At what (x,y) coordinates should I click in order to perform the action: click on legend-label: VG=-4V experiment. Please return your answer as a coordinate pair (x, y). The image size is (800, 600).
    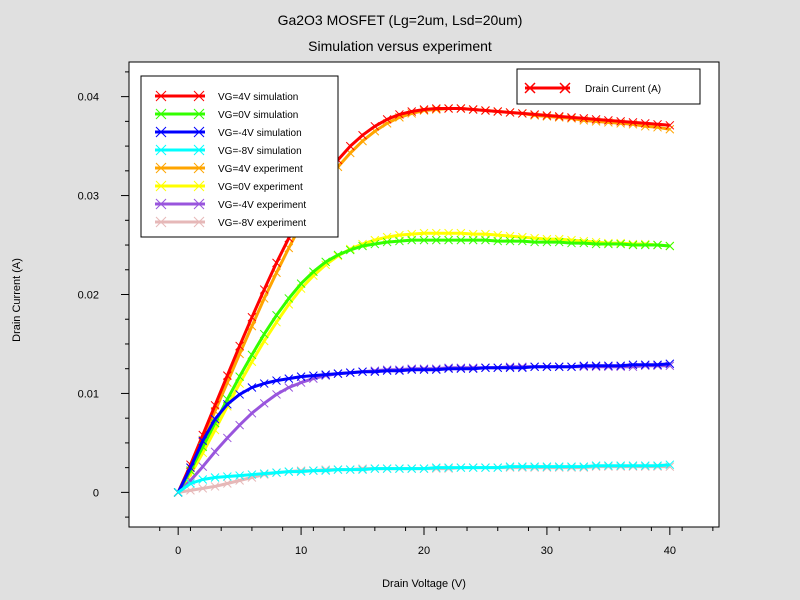
    Looking at the image, I should click on (262, 205).